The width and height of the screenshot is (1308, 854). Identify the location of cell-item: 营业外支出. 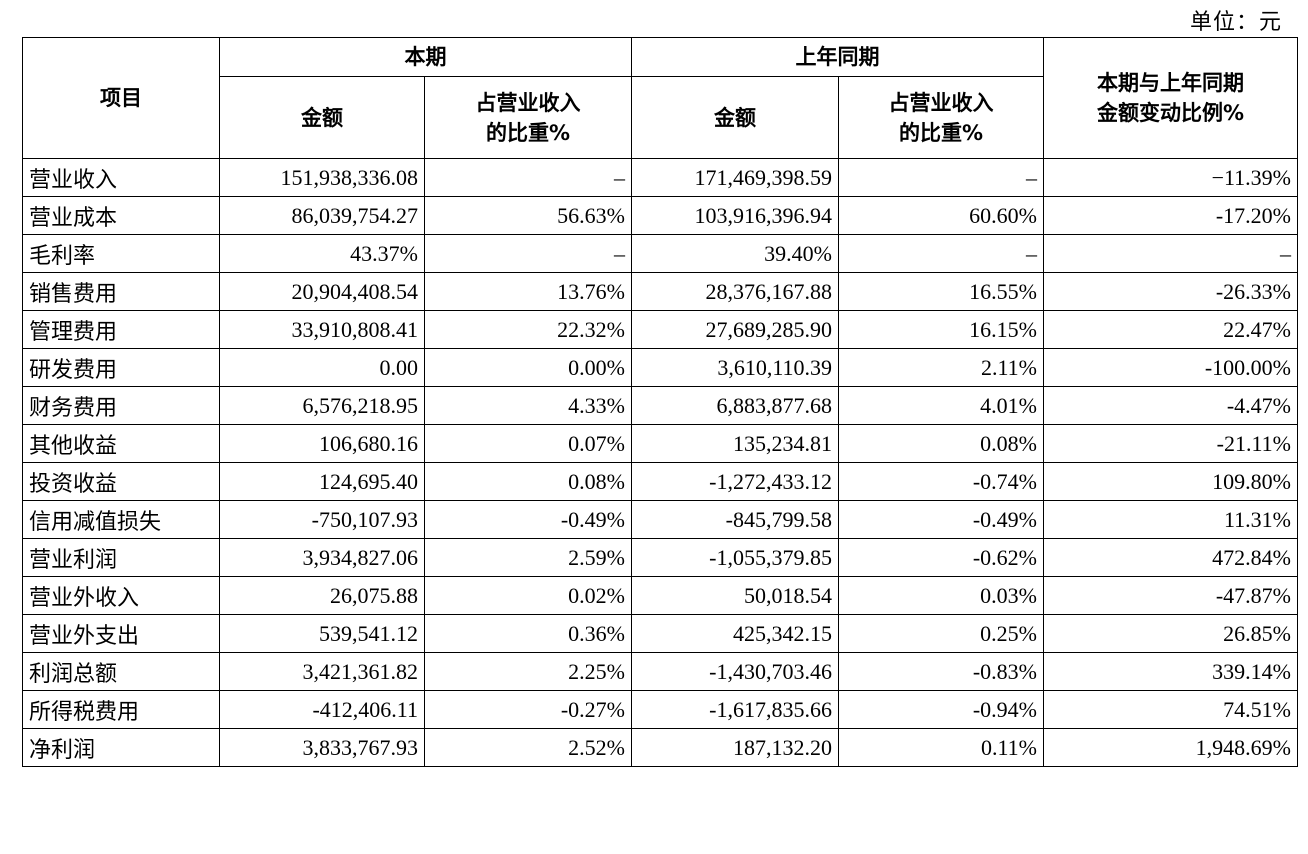
(121, 633).